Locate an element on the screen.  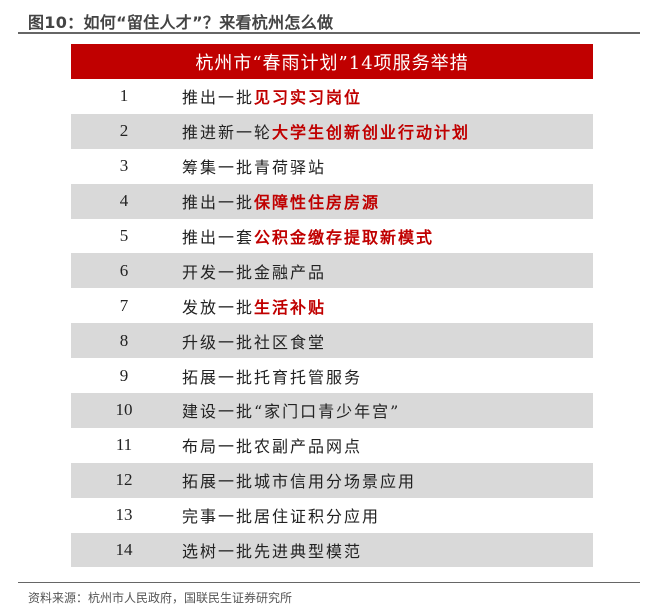
row-number: 12 is located at coordinates (124, 480).